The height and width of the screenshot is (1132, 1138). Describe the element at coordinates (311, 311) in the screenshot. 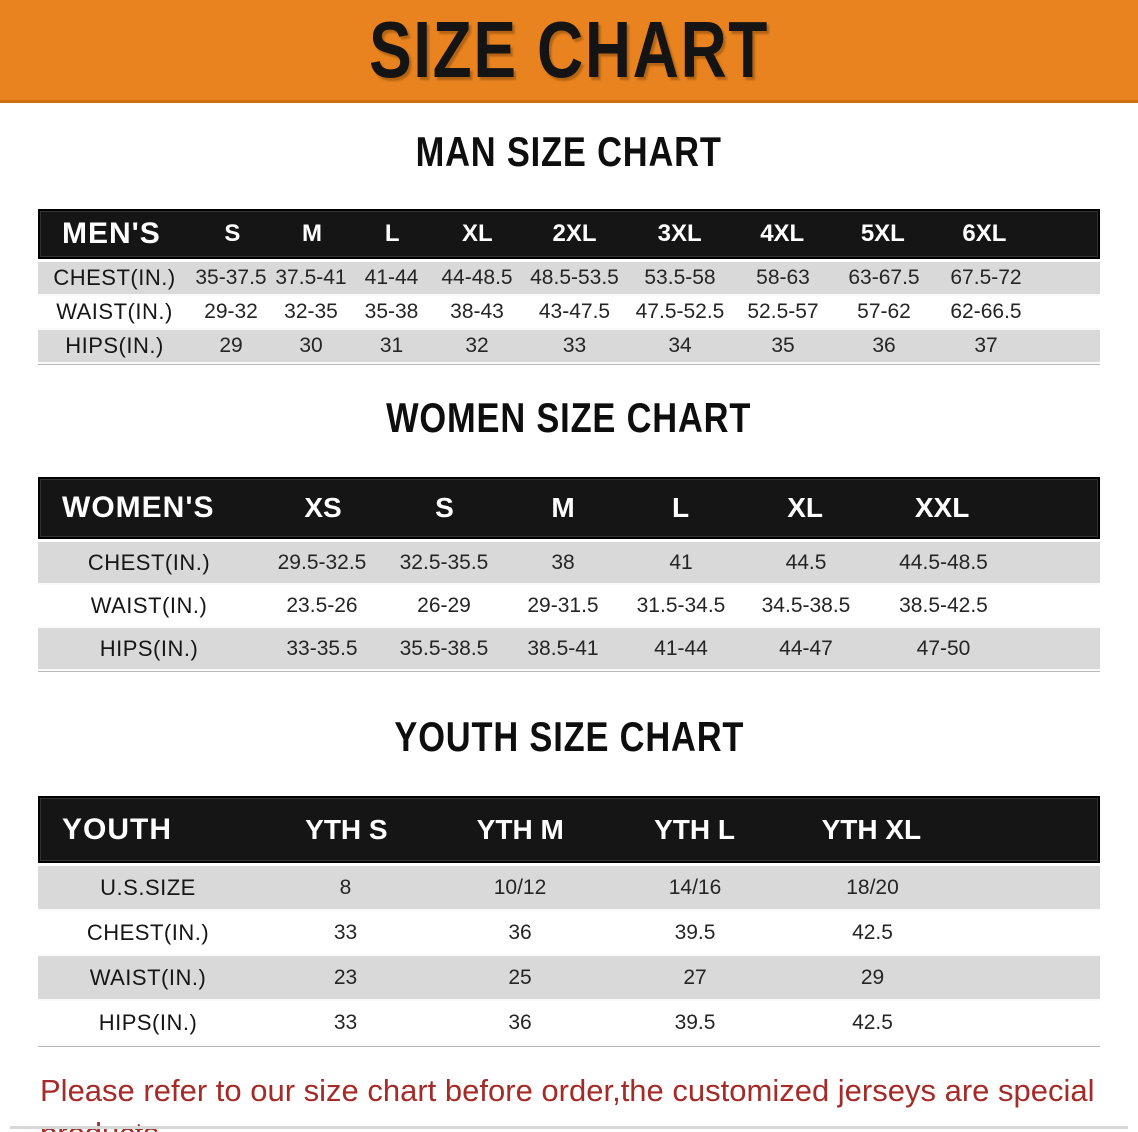

I see `size-value-cell: 32-35` at that location.